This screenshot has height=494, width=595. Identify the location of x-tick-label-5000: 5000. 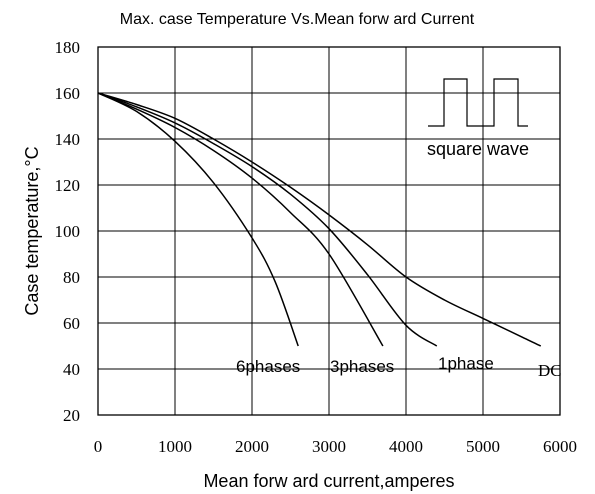
(483, 446).